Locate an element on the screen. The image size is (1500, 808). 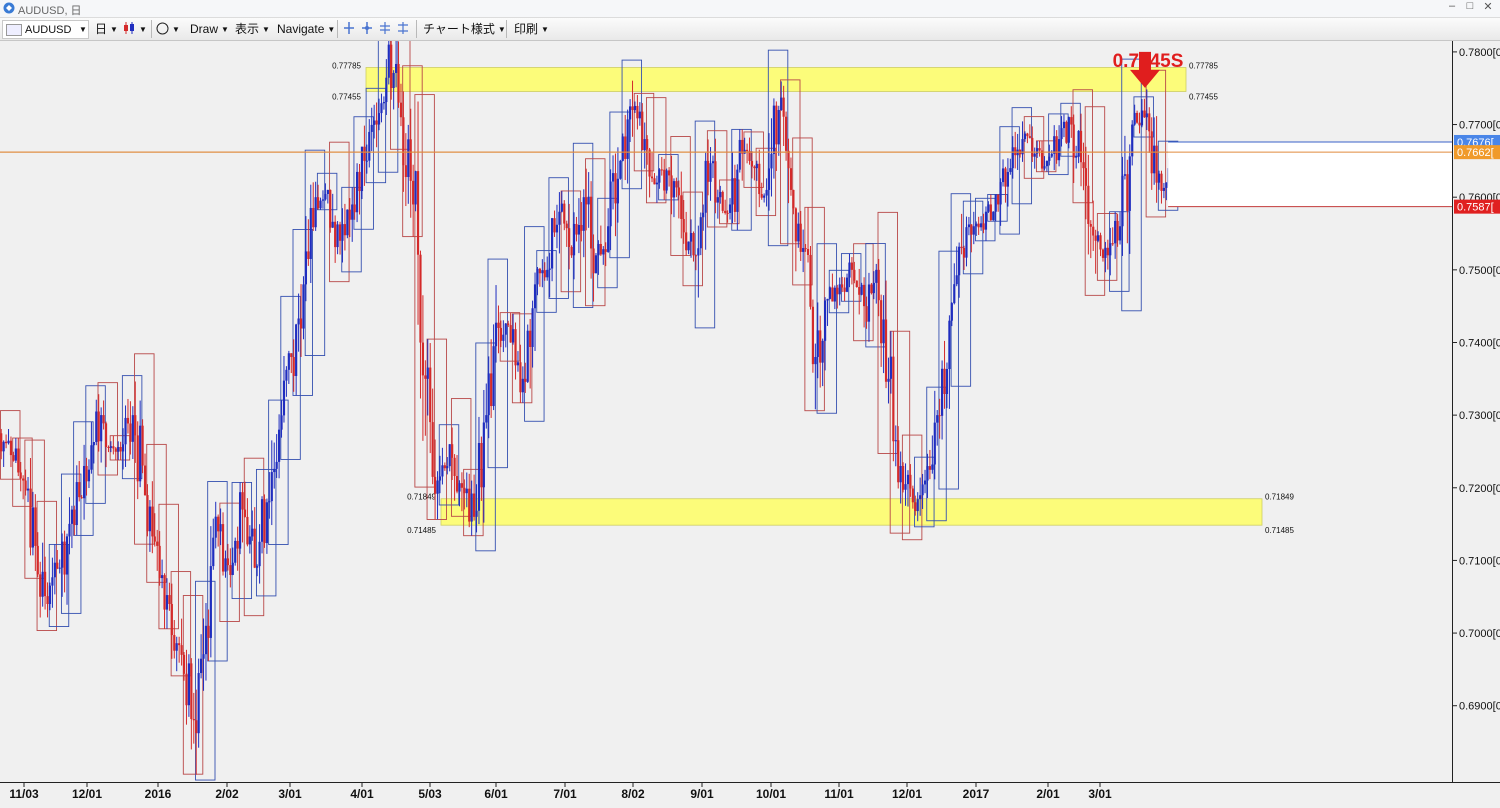
chart-type-dropdown: ▼ is located at coordinates (134, 29).